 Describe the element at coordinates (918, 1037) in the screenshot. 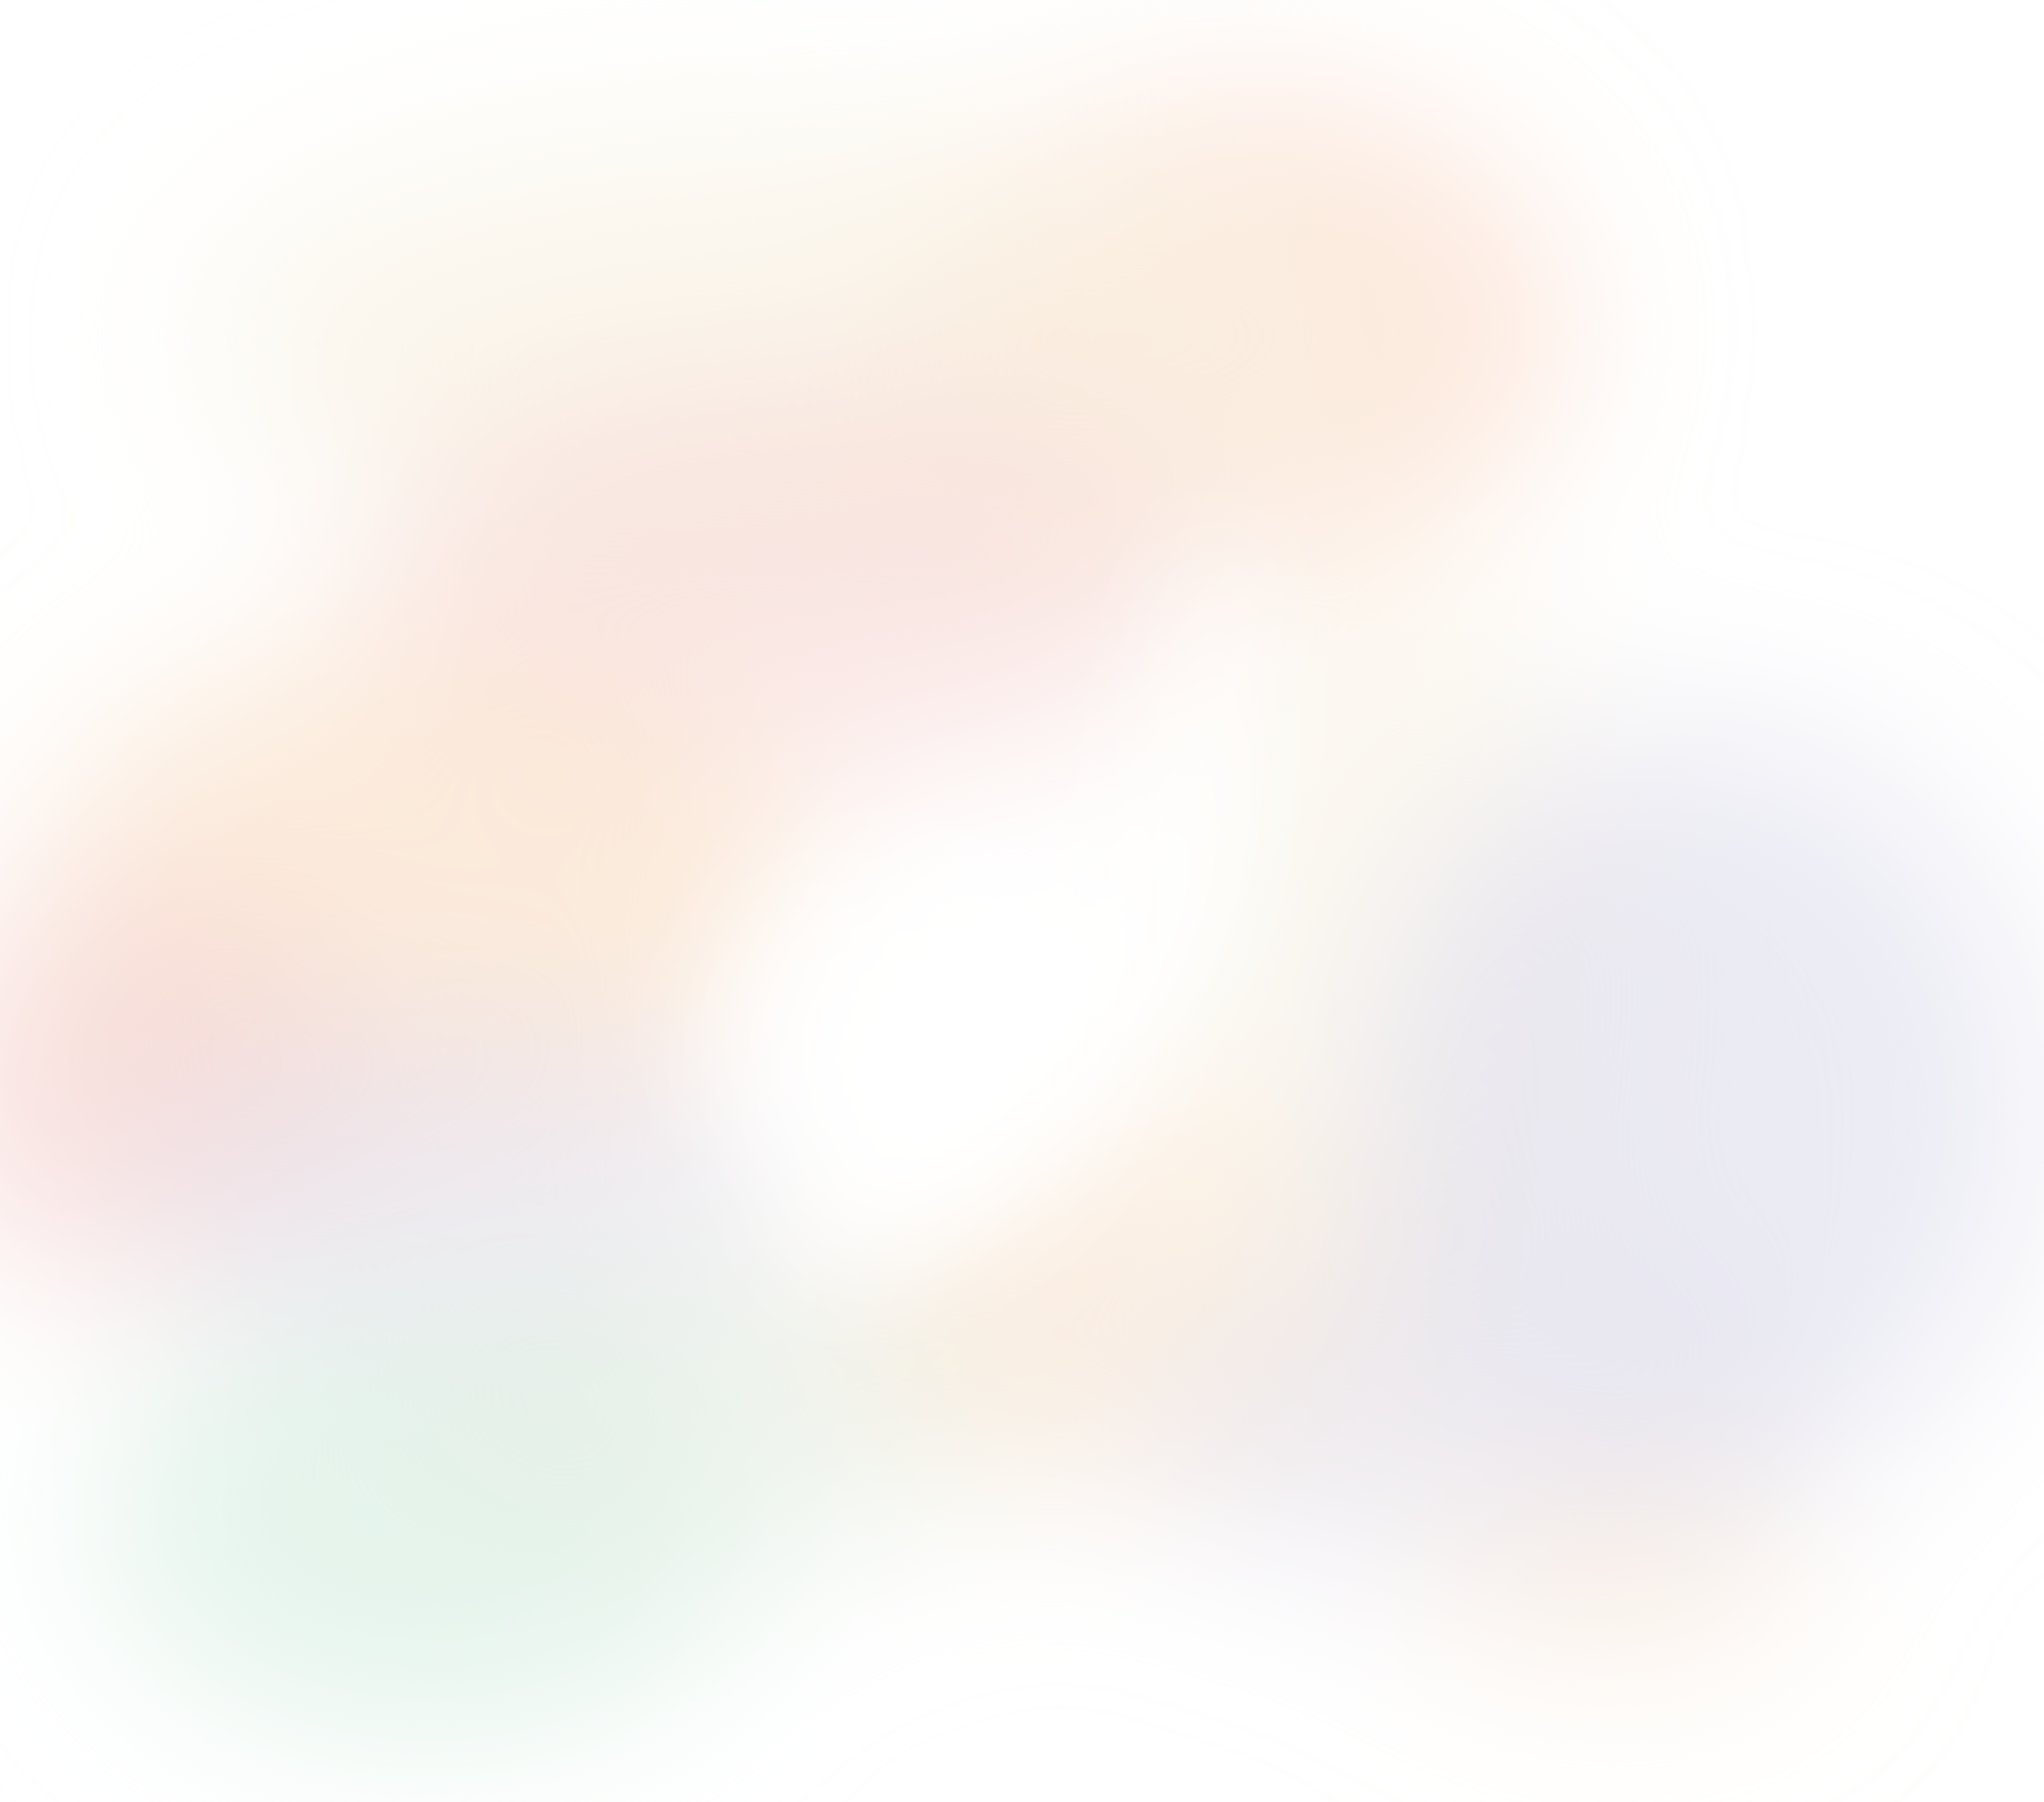

I see `white-core` at that location.